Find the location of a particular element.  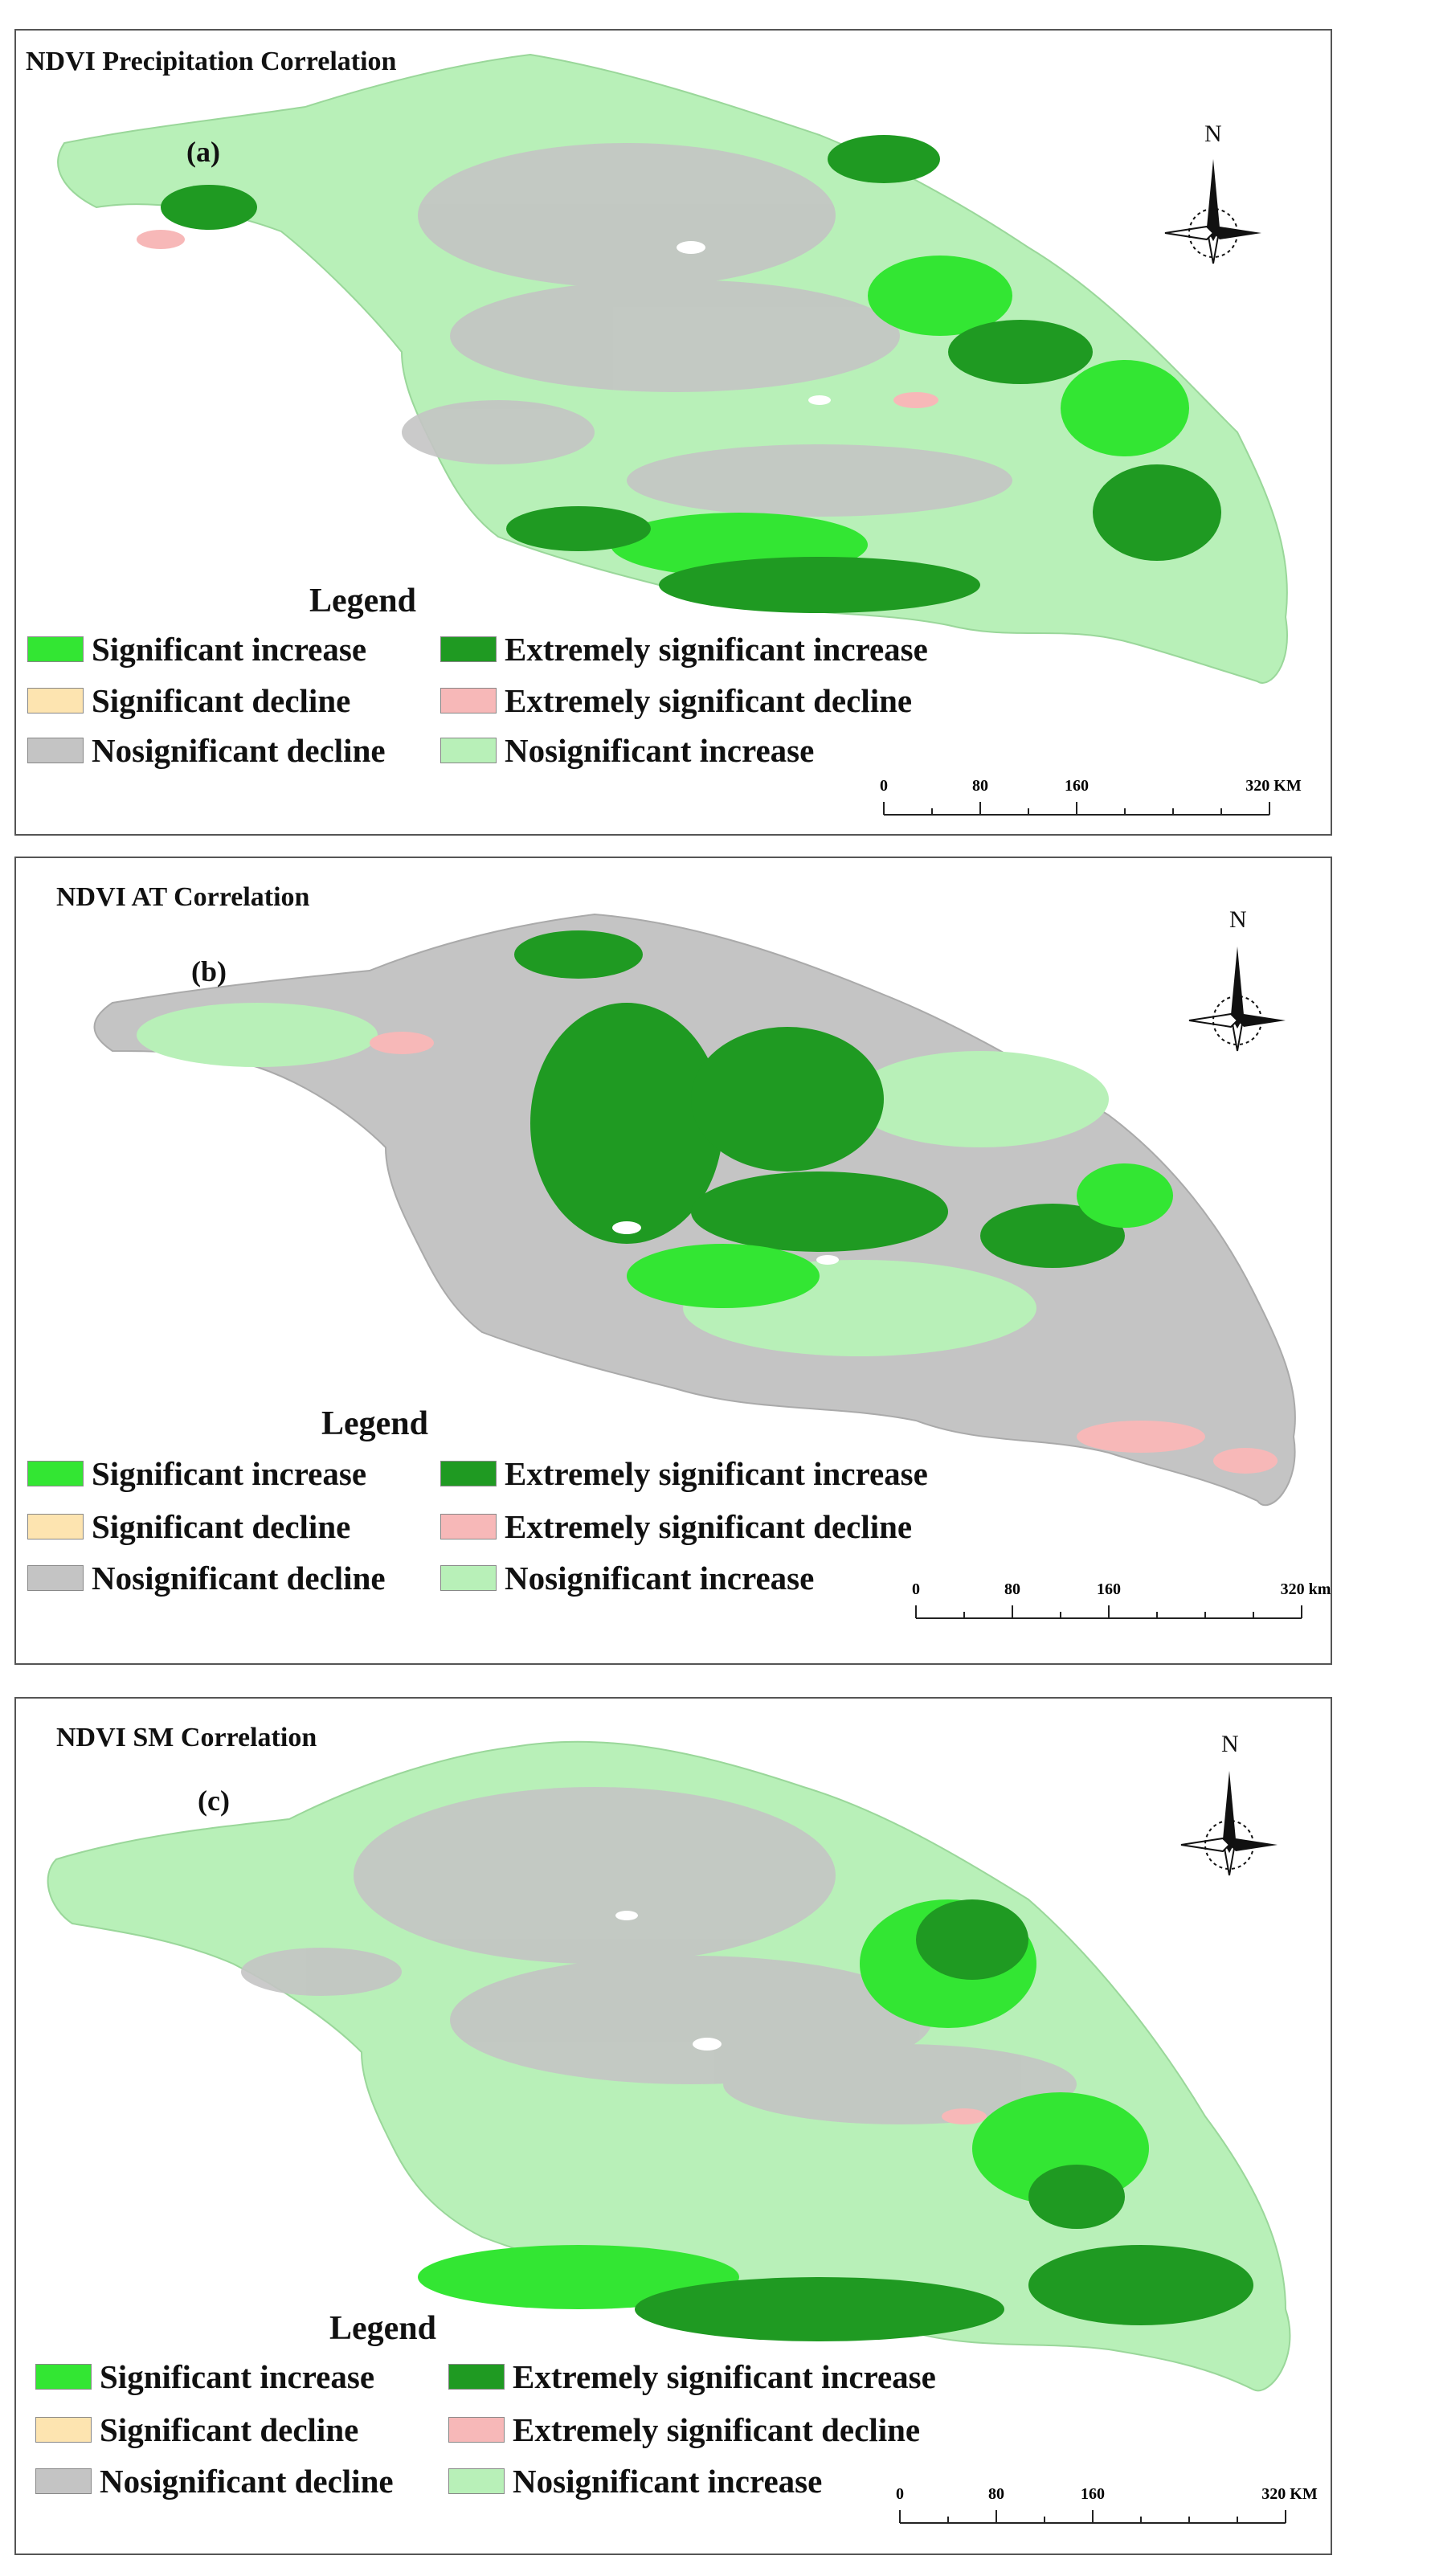

panel-title: NDVI AT Correlation is located at coordinates (183, 897).